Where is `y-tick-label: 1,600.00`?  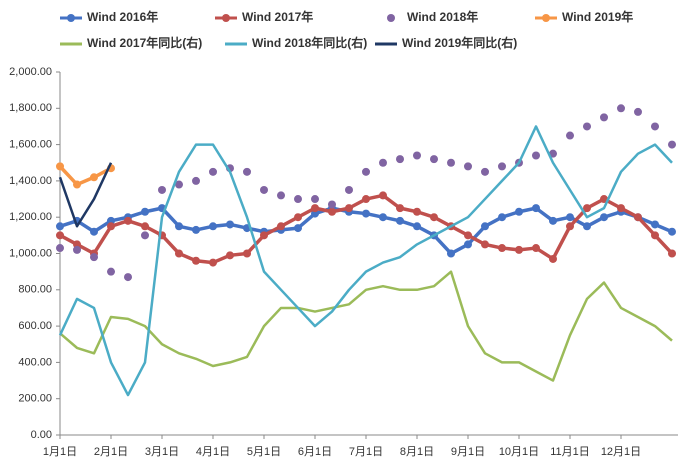
y-tick-label: 1,600.00 is located at coordinates (30, 145).